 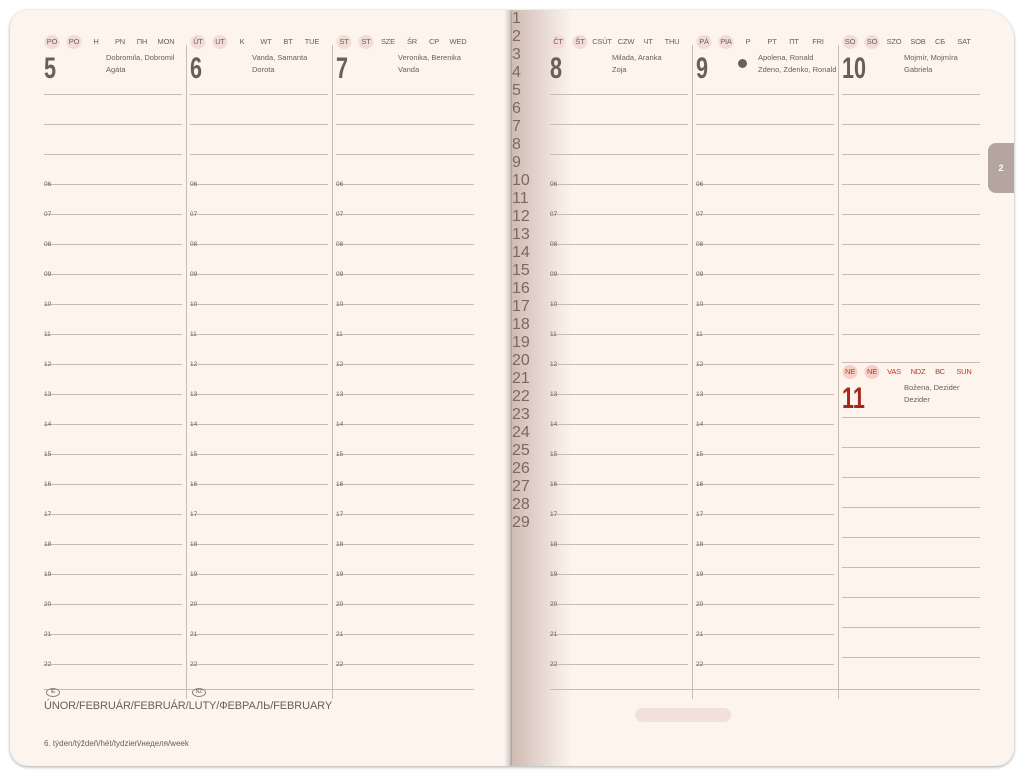 What do you see at coordinates (763, 415) in the screenshot?
I see `strip-day: 23` at bounding box center [763, 415].